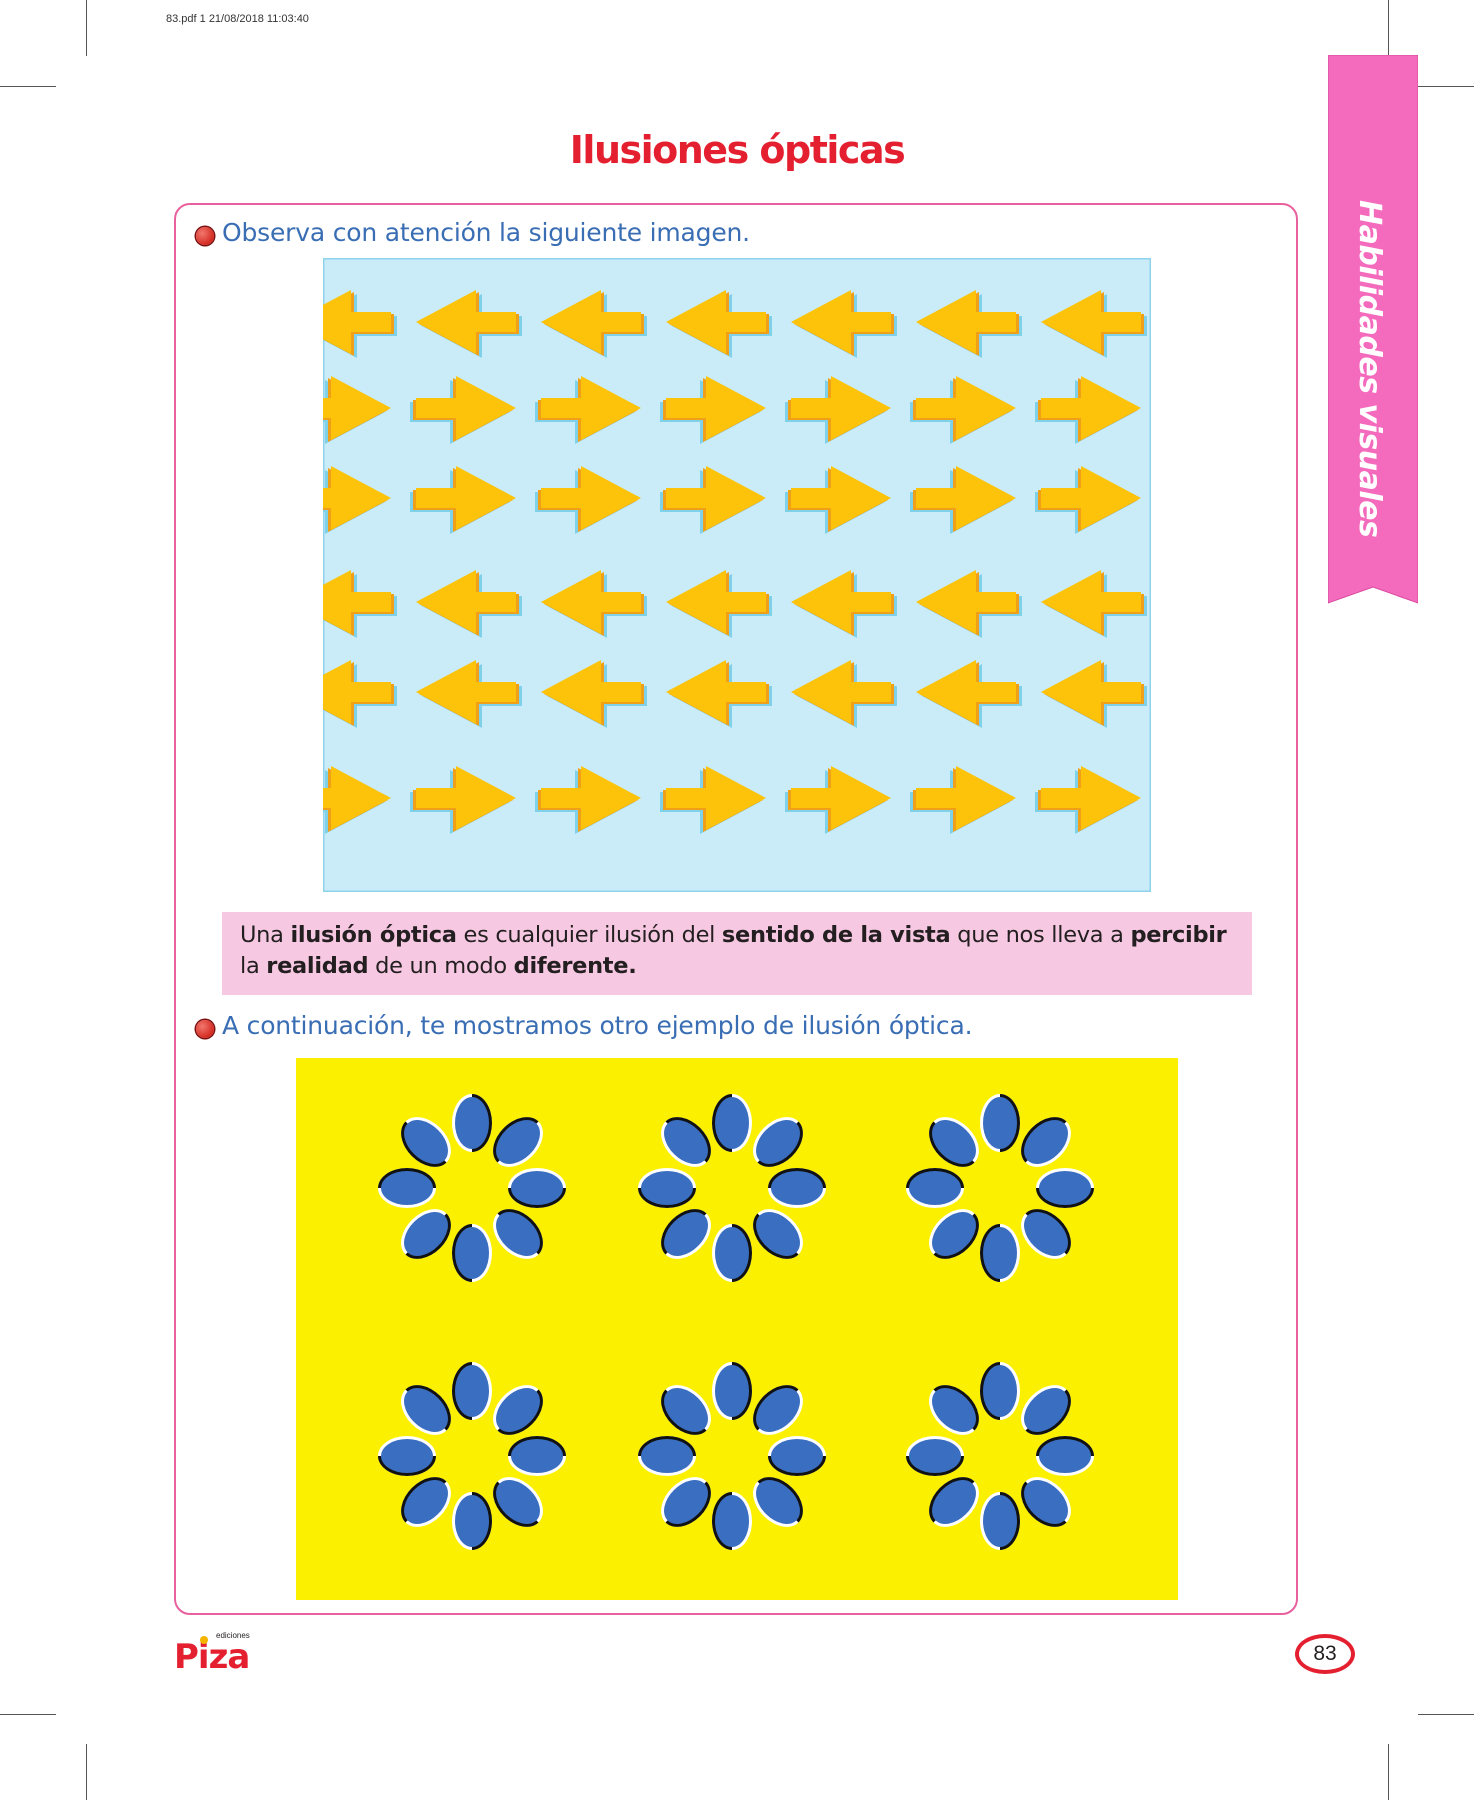 The width and height of the screenshot is (1474, 1800). What do you see at coordinates (736, 1322) in the screenshot?
I see `flower-grid` at bounding box center [736, 1322].